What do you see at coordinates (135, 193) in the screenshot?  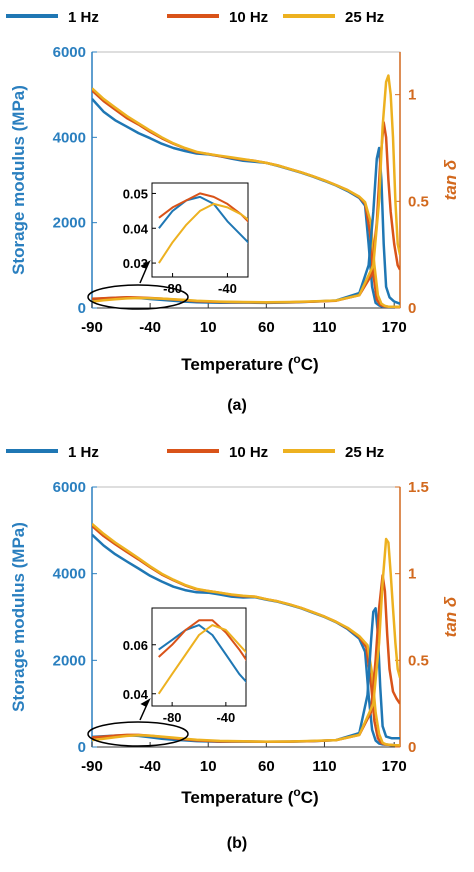 I see `inset-y-tick-label: 0.05` at bounding box center [135, 193].